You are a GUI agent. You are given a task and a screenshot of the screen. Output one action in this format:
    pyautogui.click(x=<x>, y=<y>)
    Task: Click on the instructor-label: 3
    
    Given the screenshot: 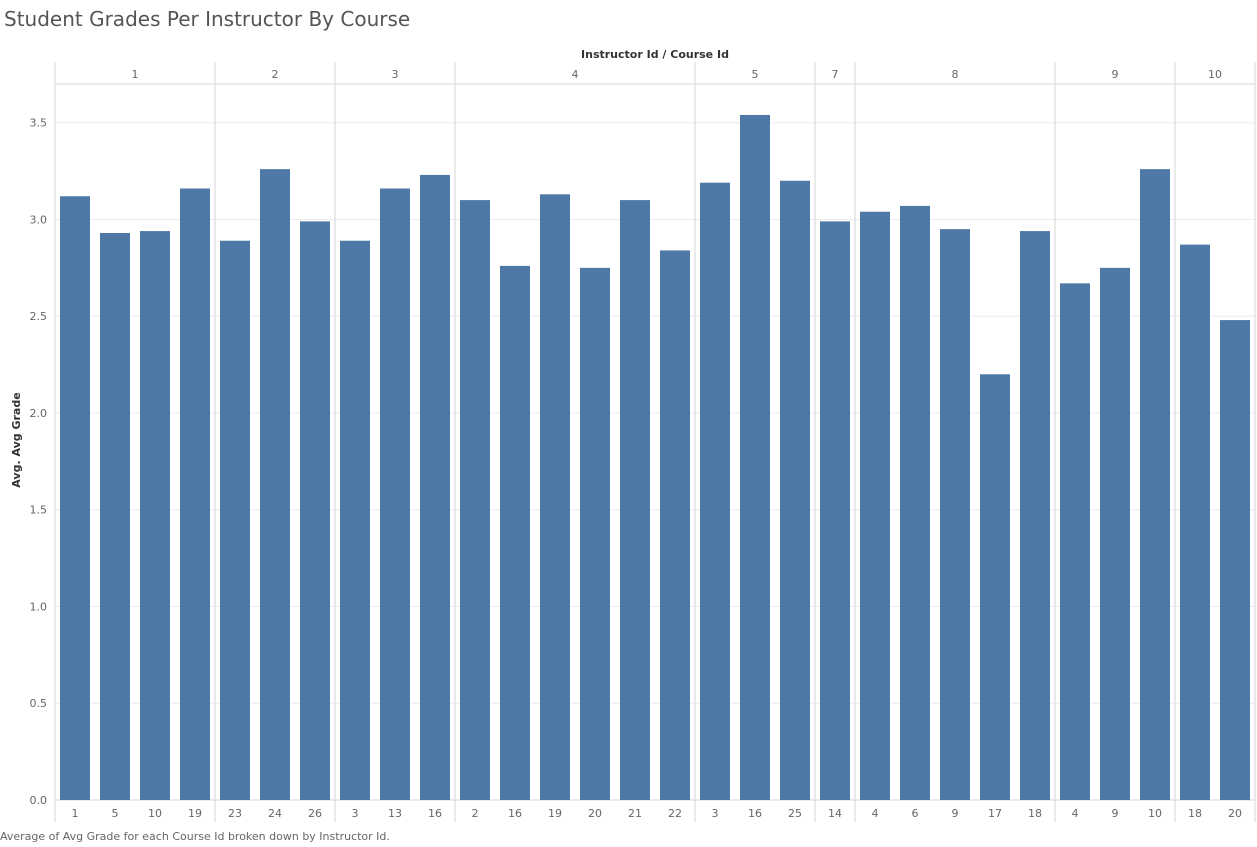 What is the action you would take?
    pyautogui.click(x=395, y=74)
    